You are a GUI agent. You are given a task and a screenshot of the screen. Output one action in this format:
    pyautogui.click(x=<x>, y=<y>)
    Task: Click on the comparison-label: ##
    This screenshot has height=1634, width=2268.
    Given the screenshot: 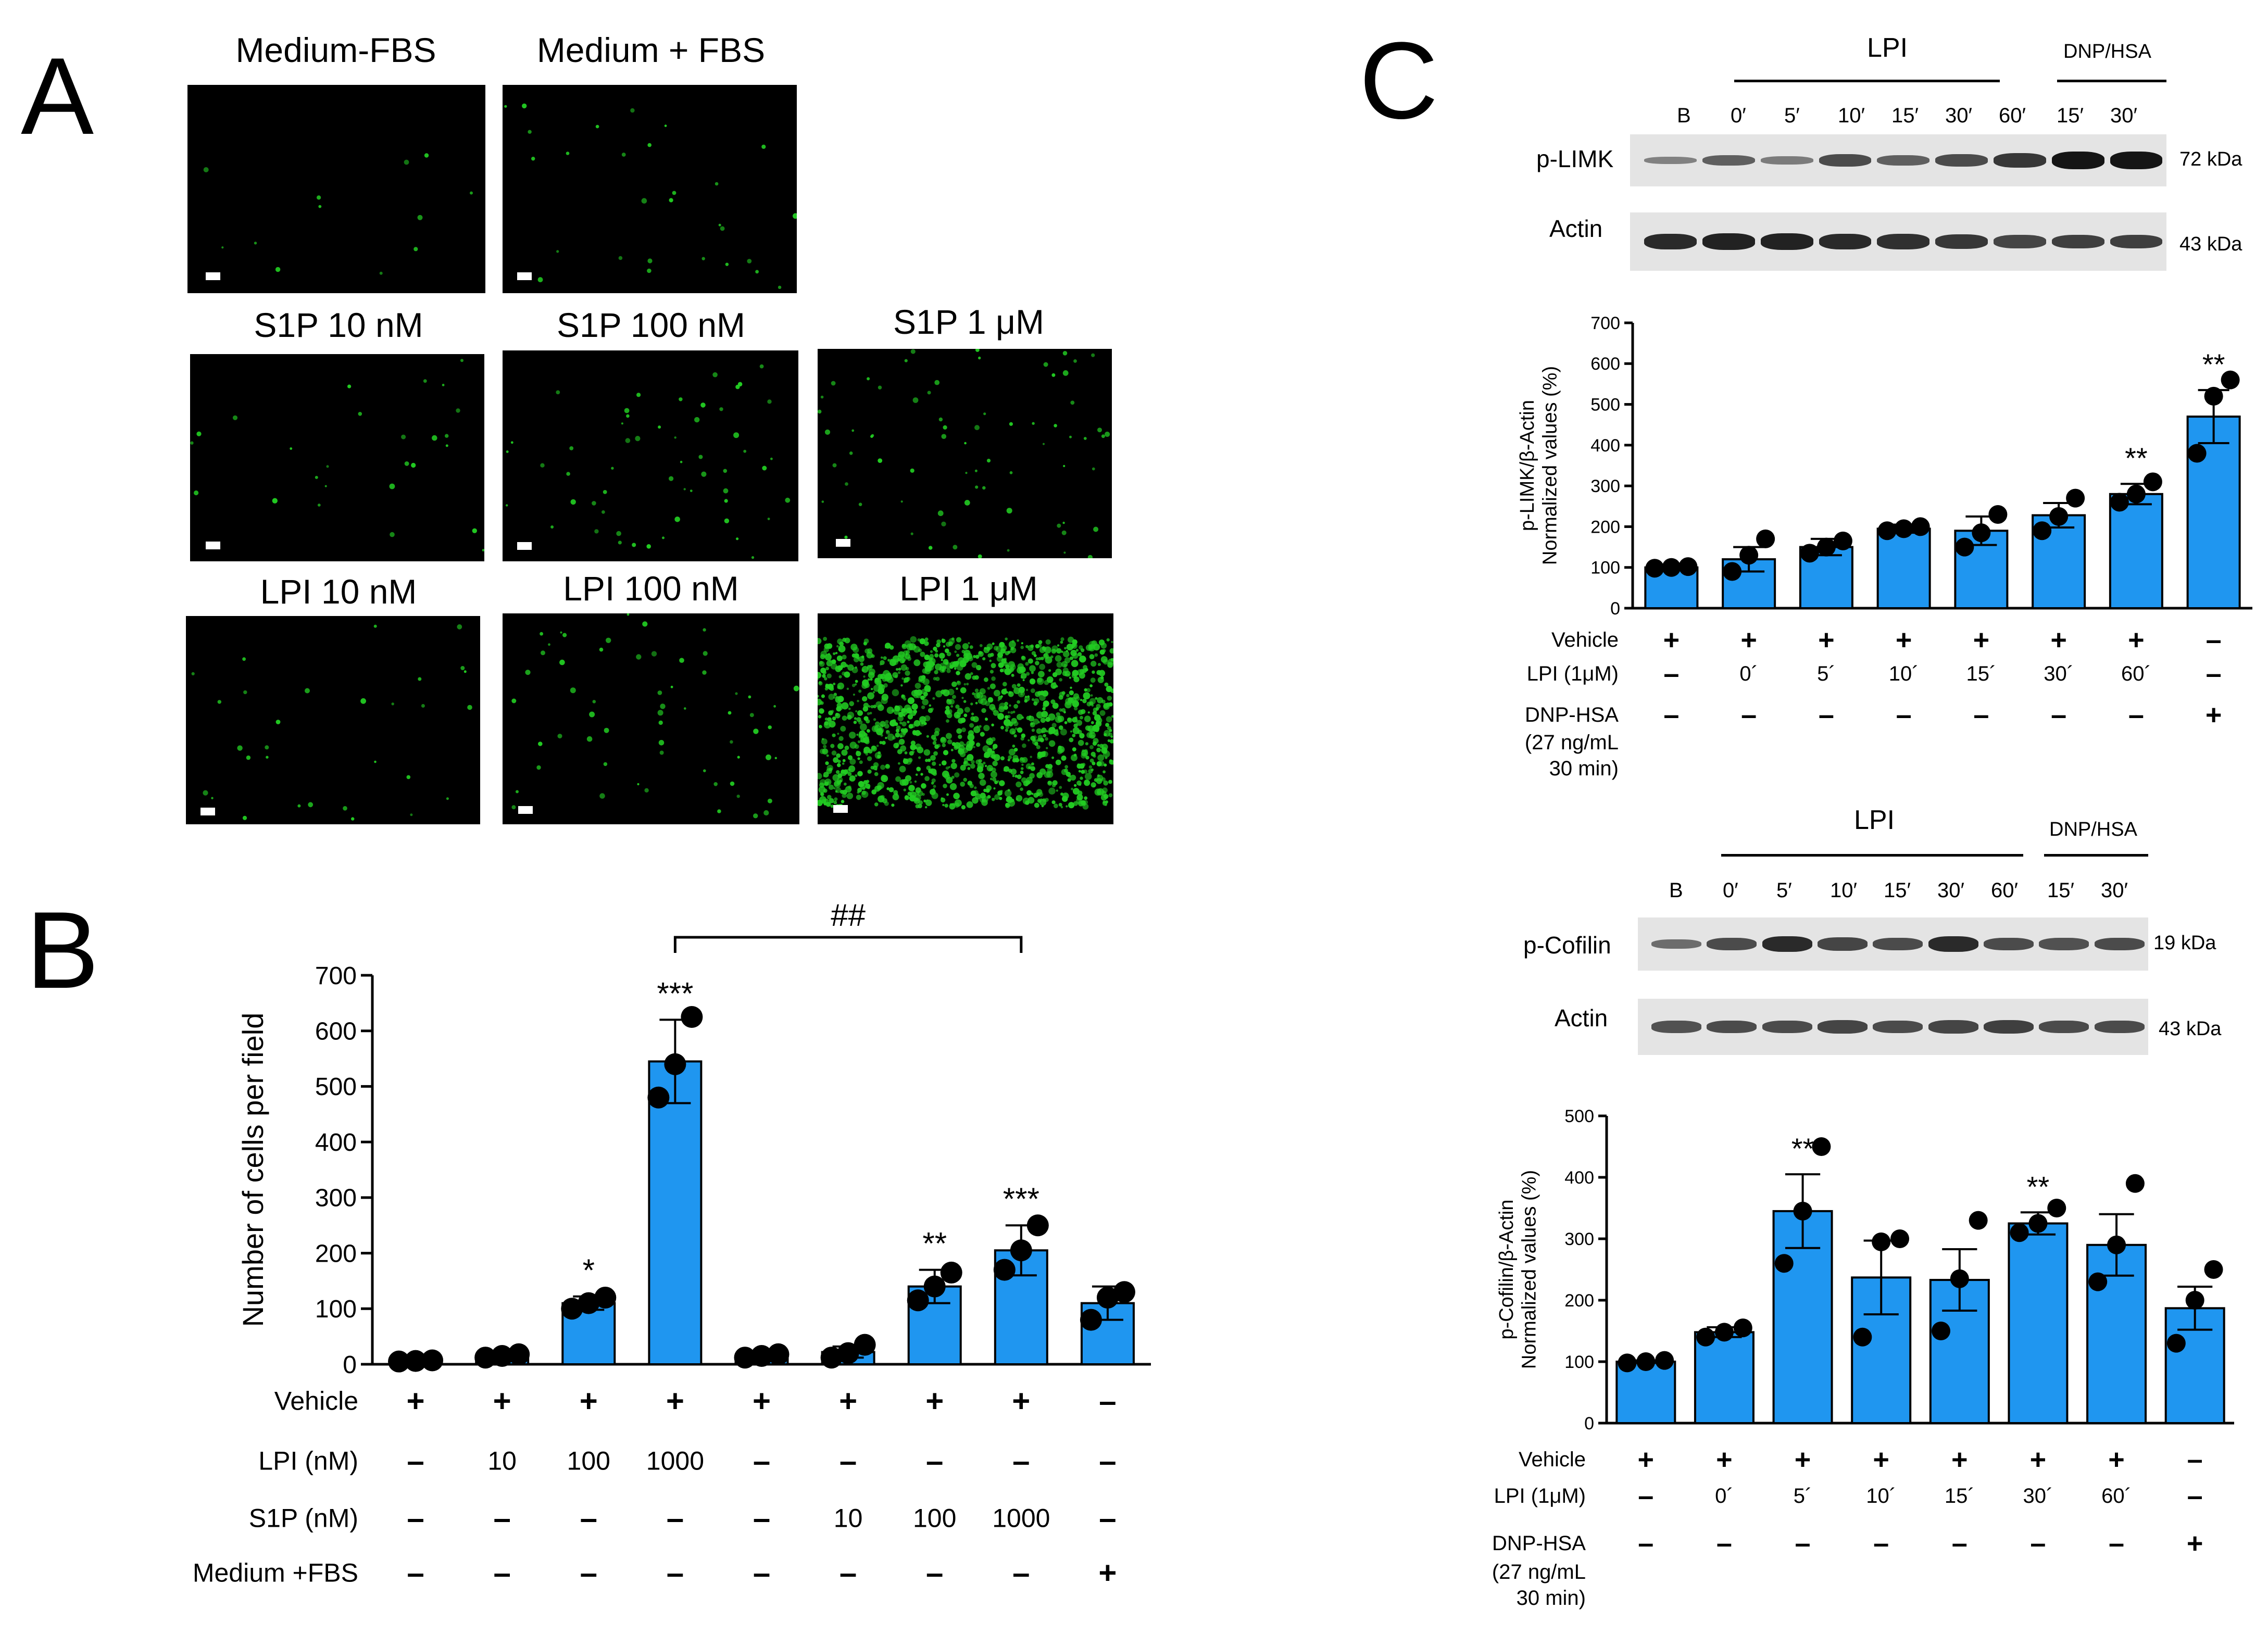 What is the action you would take?
    pyautogui.click(x=848, y=916)
    